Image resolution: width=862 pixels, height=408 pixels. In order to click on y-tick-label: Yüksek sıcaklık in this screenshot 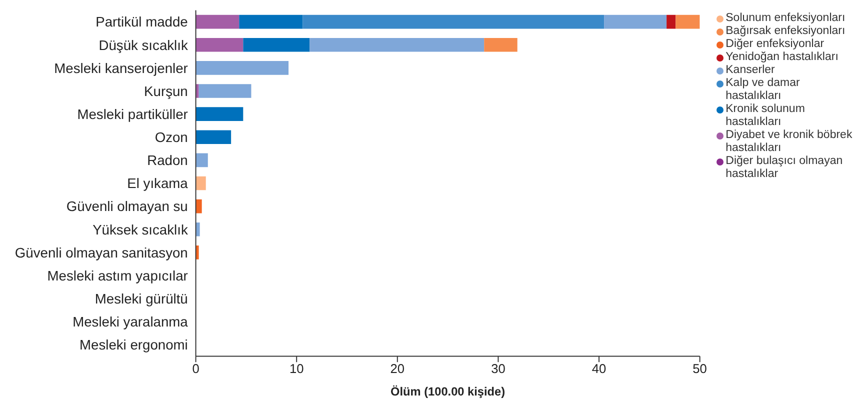, I will do `click(140, 229)`.